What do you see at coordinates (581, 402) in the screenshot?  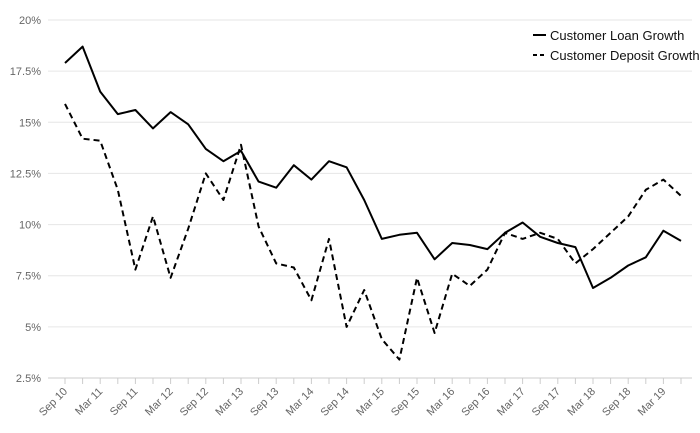 I see `x-tick-label: Mar 18` at bounding box center [581, 402].